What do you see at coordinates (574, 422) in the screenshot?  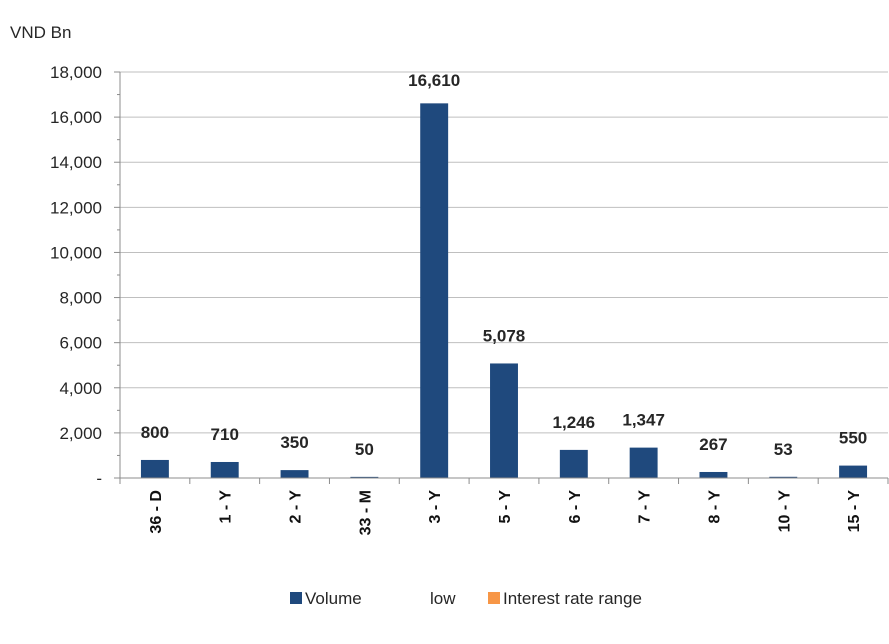 I see `data-label: 1,246` at bounding box center [574, 422].